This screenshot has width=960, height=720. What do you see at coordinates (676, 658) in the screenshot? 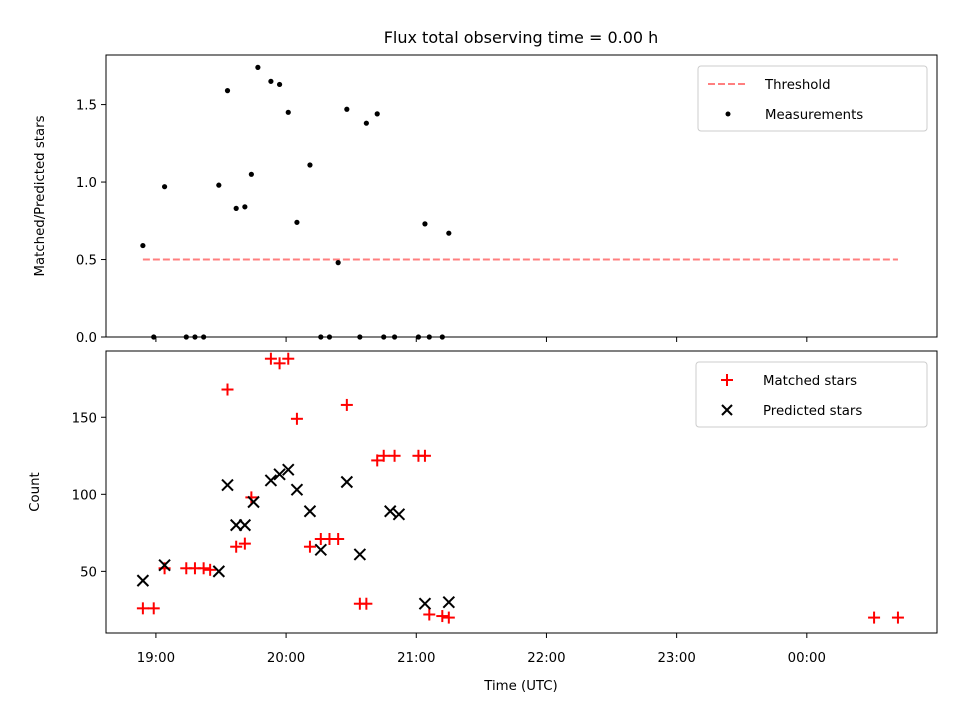
I see `x-tick-label: 23:00` at bounding box center [676, 658].